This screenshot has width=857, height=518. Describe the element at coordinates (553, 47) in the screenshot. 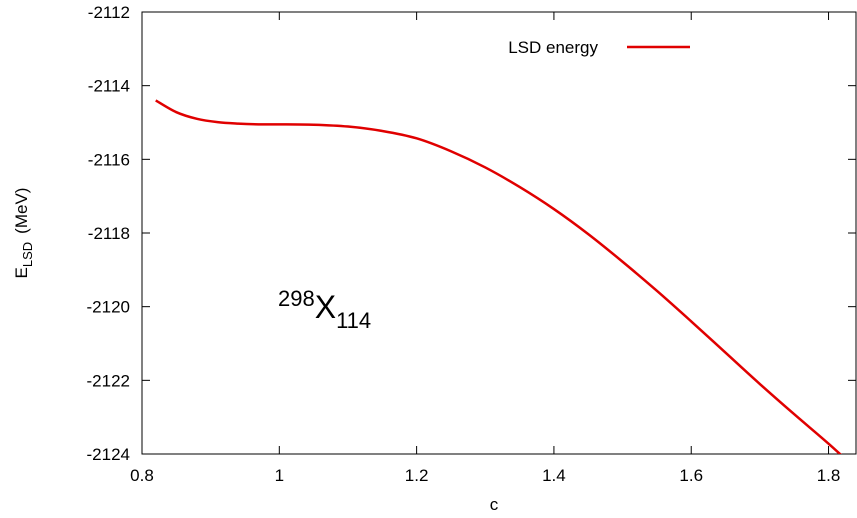

I see `legend-label: LSD energy` at that location.